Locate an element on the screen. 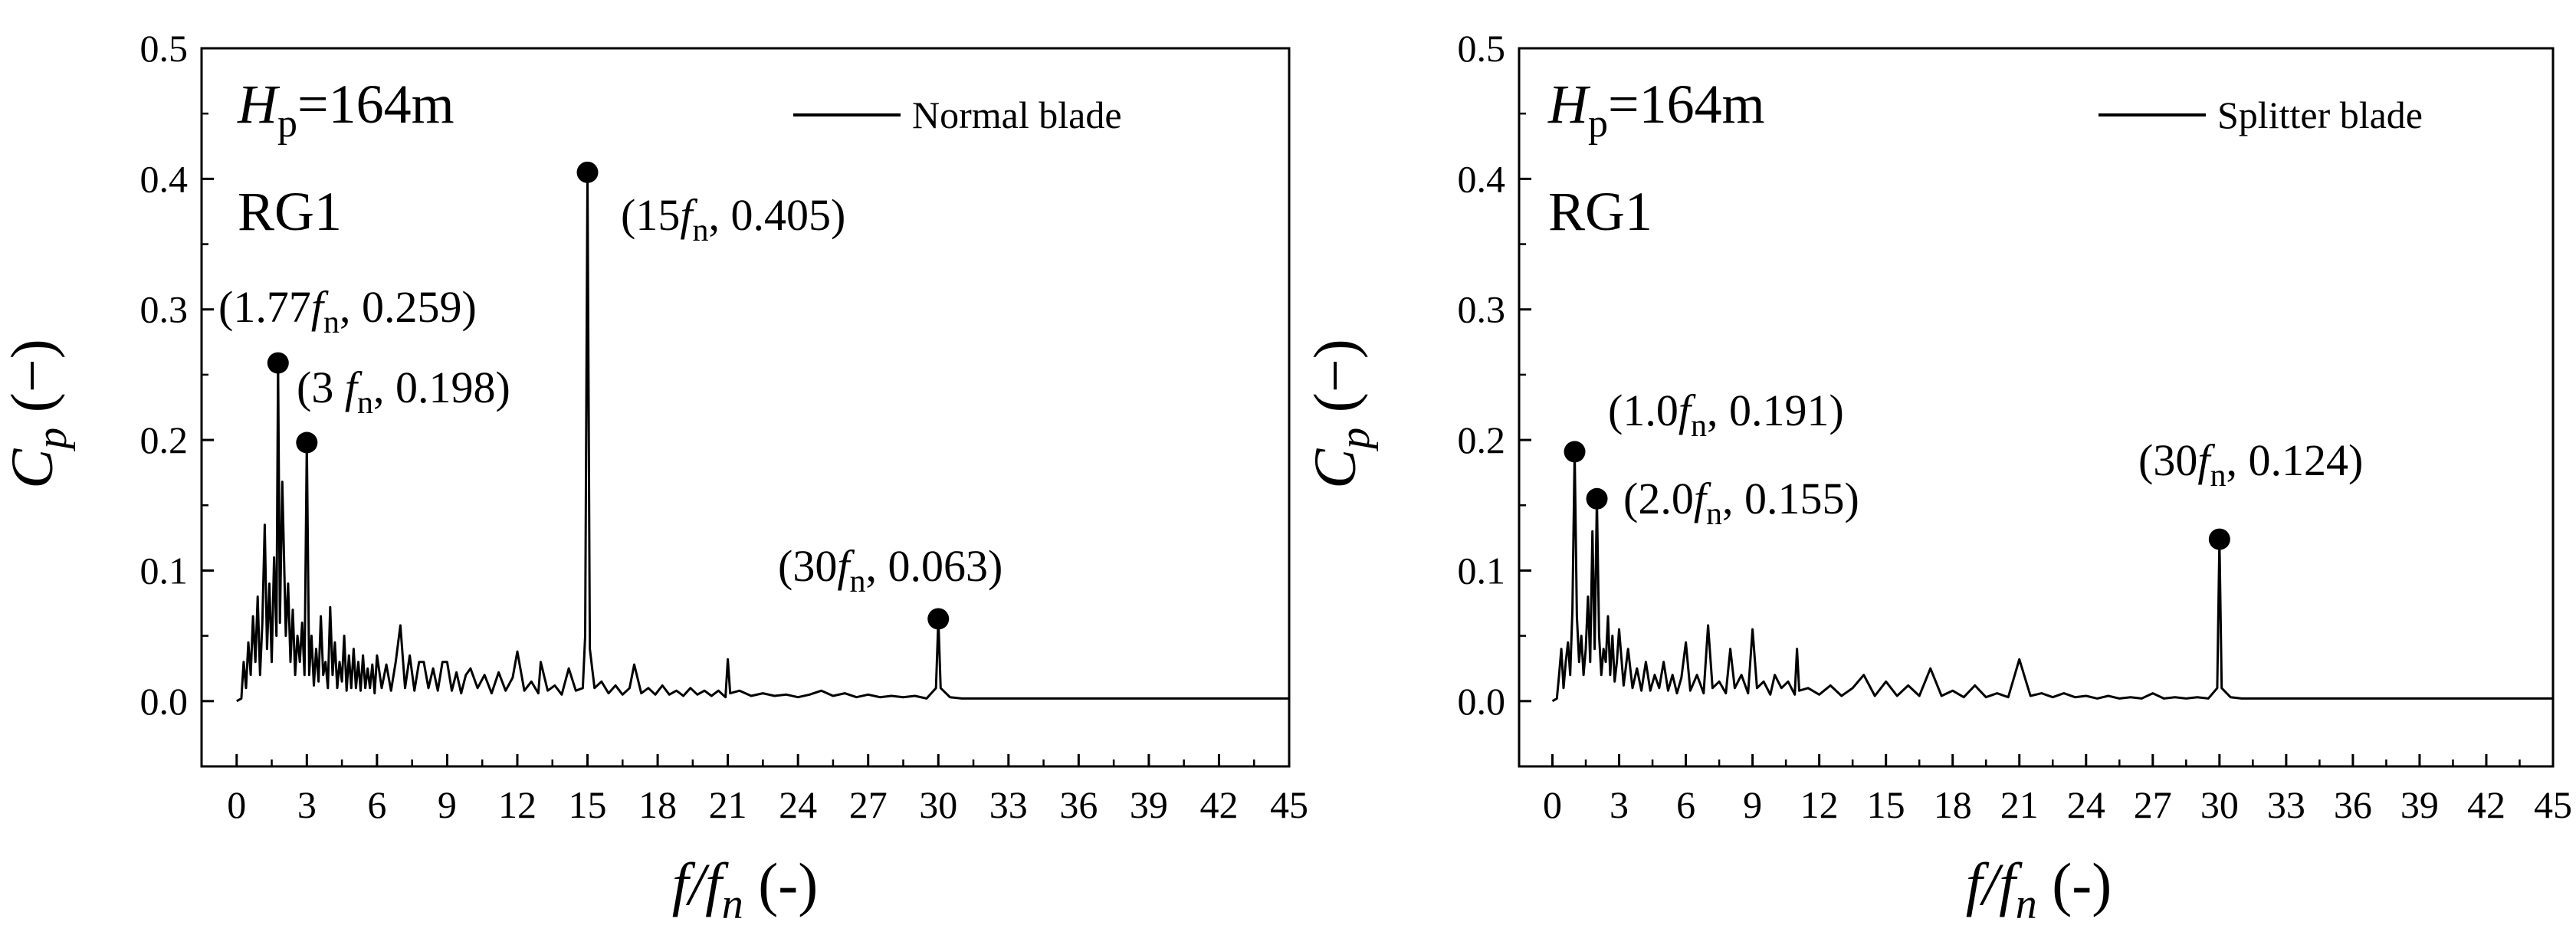 The height and width of the screenshot is (935, 2576). peak-annotation: (3 fn, 0.198) is located at coordinates (403, 392).